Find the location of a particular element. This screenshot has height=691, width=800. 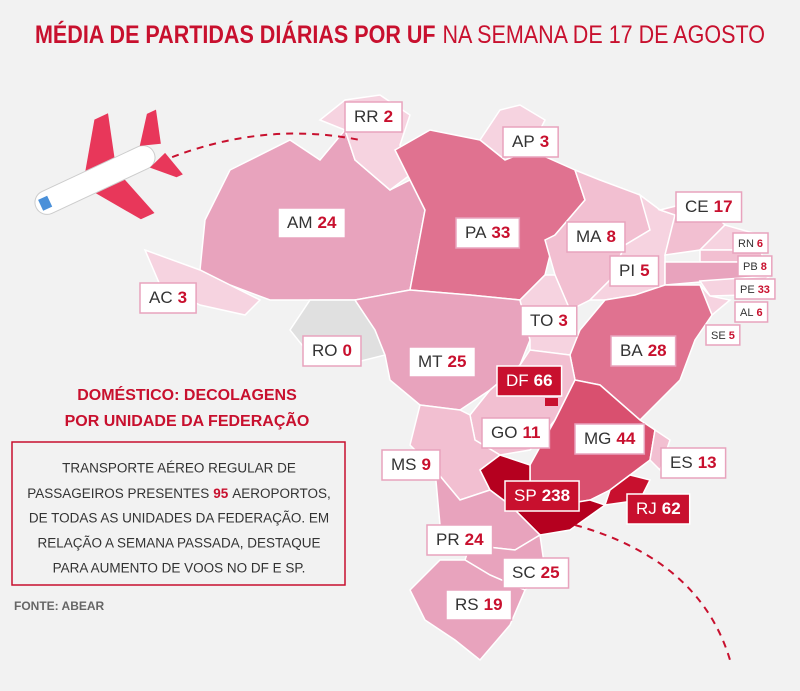

state-label: SE 5 is located at coordinates (723, 335).